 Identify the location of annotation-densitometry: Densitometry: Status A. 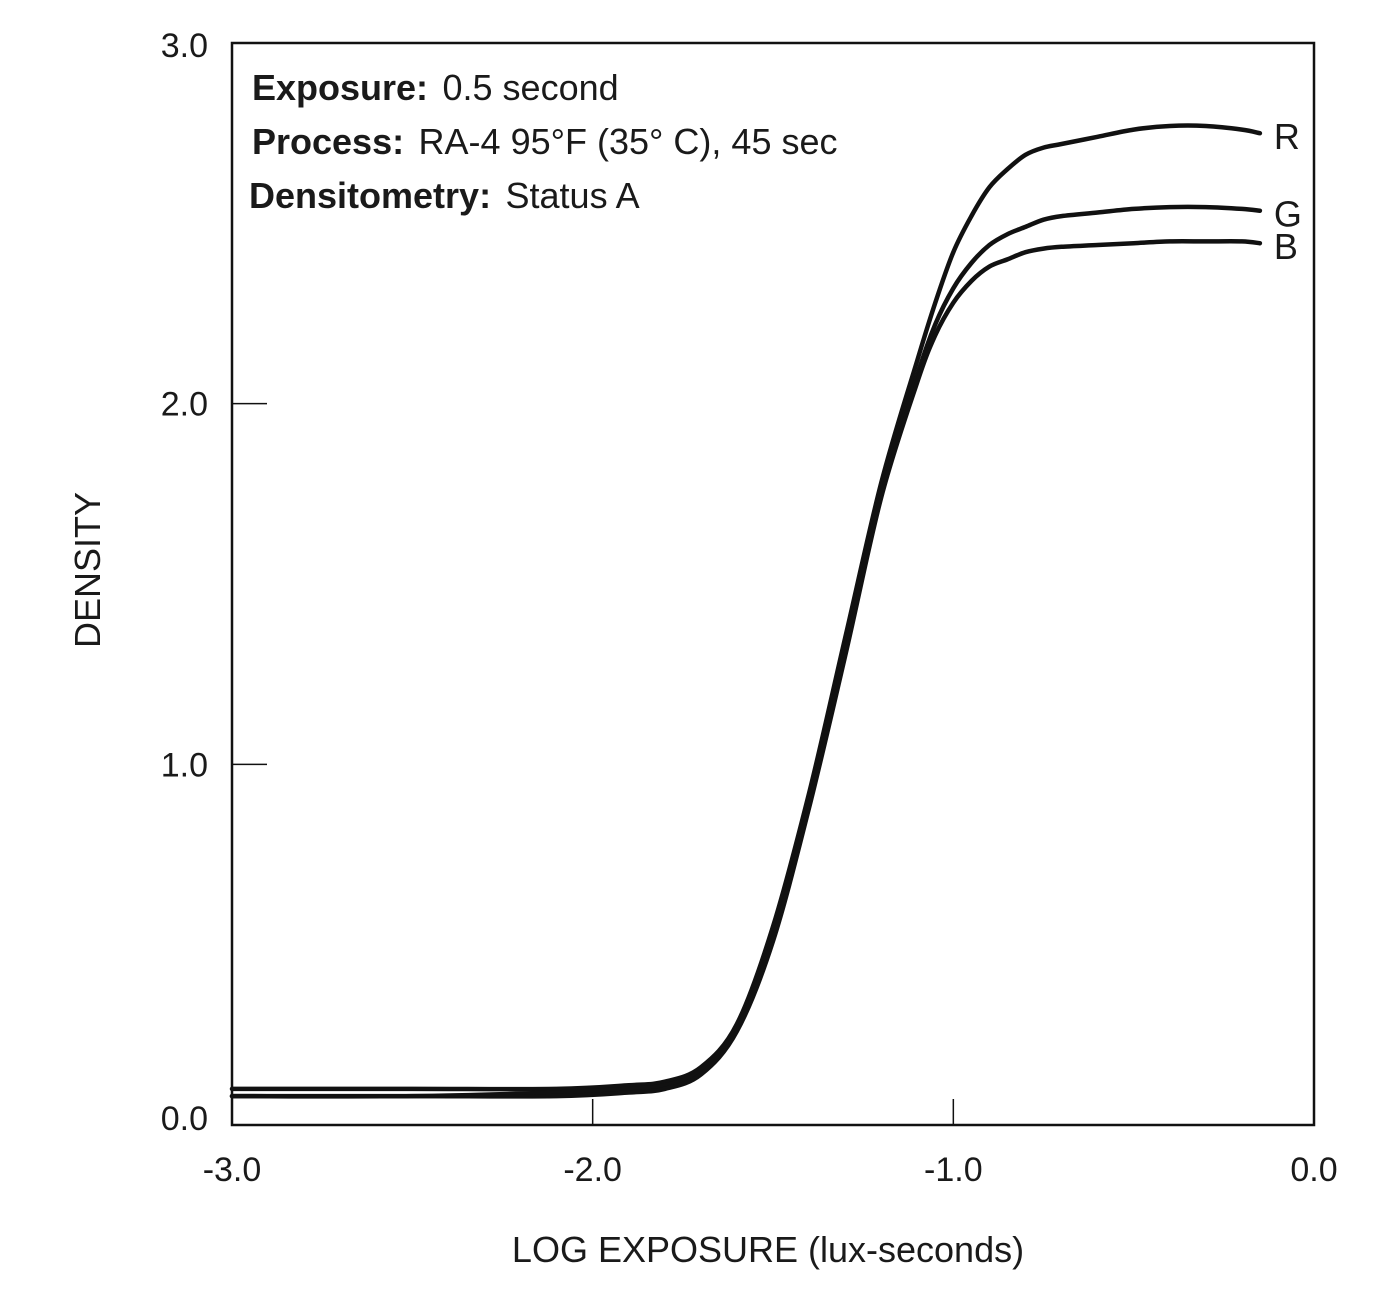
(444, 195).